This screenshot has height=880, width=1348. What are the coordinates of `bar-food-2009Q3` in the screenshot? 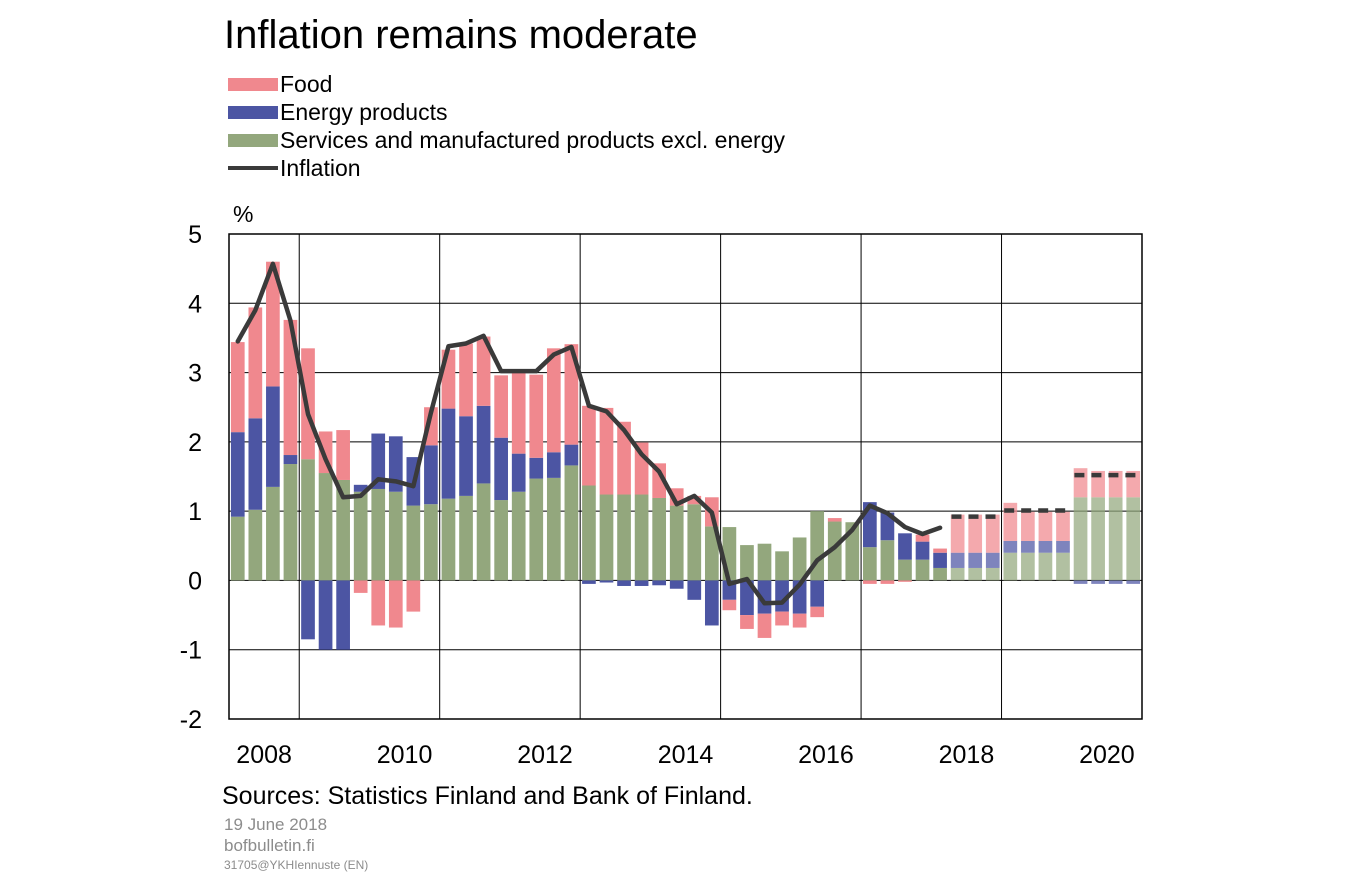 It's located at (343, 455).